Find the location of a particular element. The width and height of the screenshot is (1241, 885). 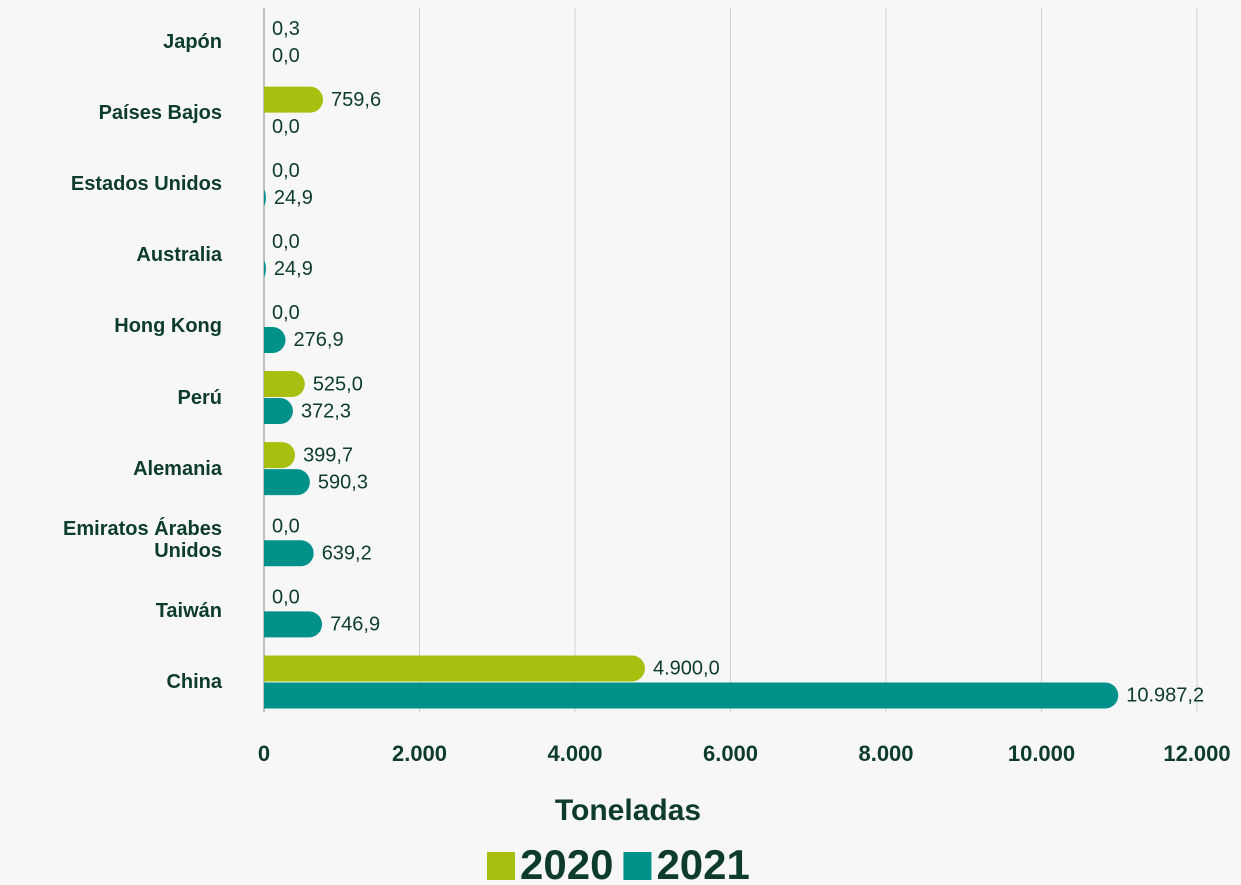

legend-label: 2020 is located at coordinates (566, 863).